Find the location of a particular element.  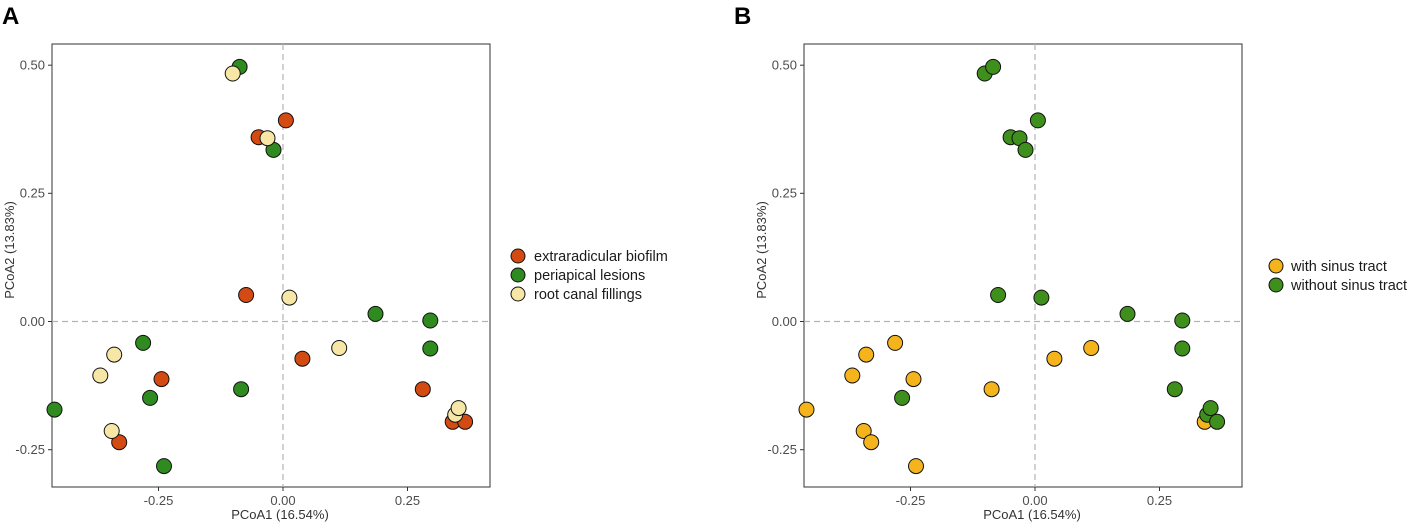

legend-label-root-canal-fillings: root canal fillings is located at coordinates (588, 295).